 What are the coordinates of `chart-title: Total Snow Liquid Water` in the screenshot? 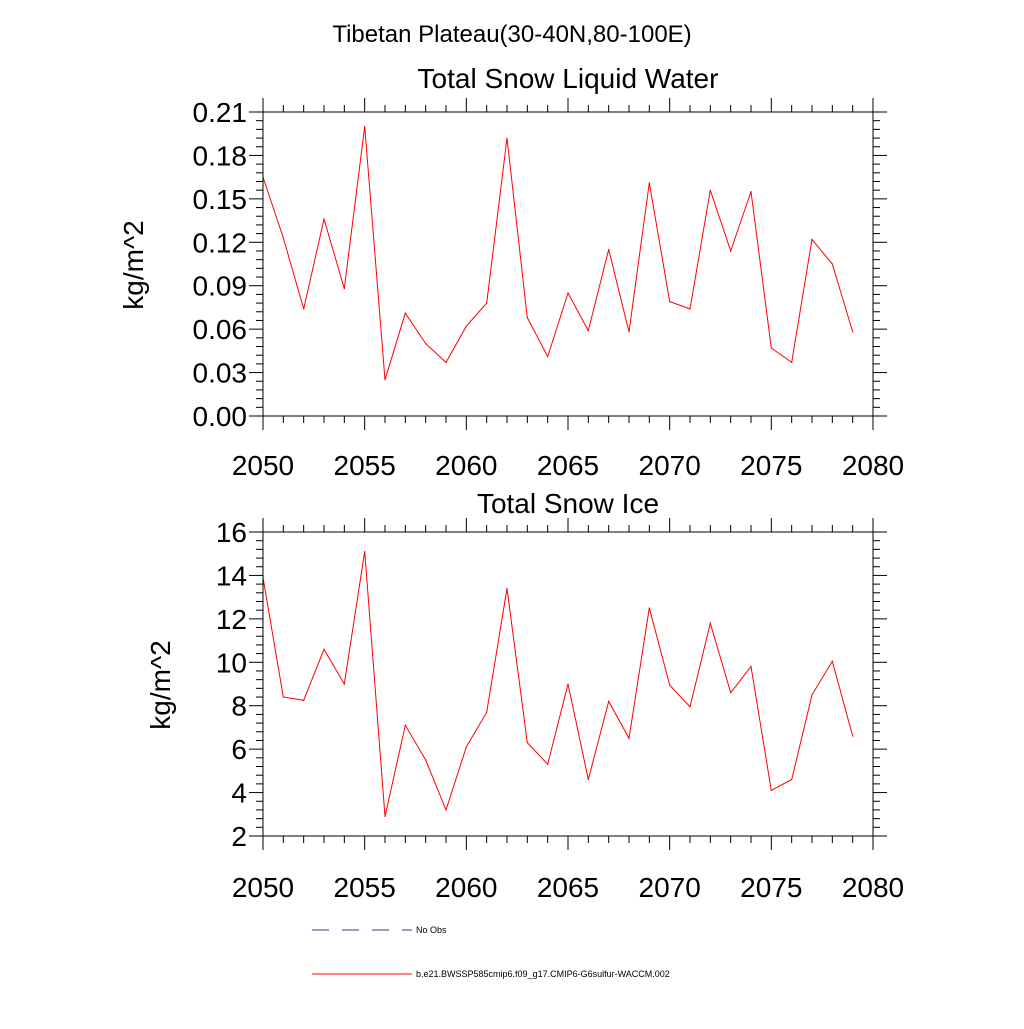 It's located at (568, 78).